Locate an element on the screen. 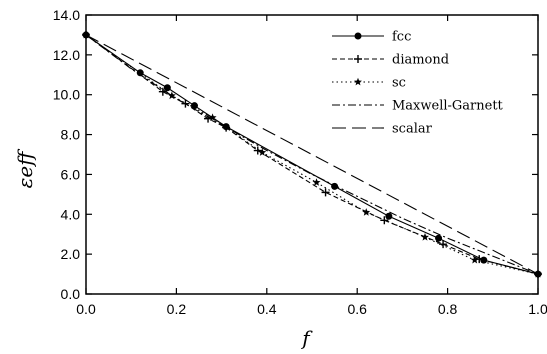  y-tick-label-1: 2.0 is located at coordinates (71, 254).